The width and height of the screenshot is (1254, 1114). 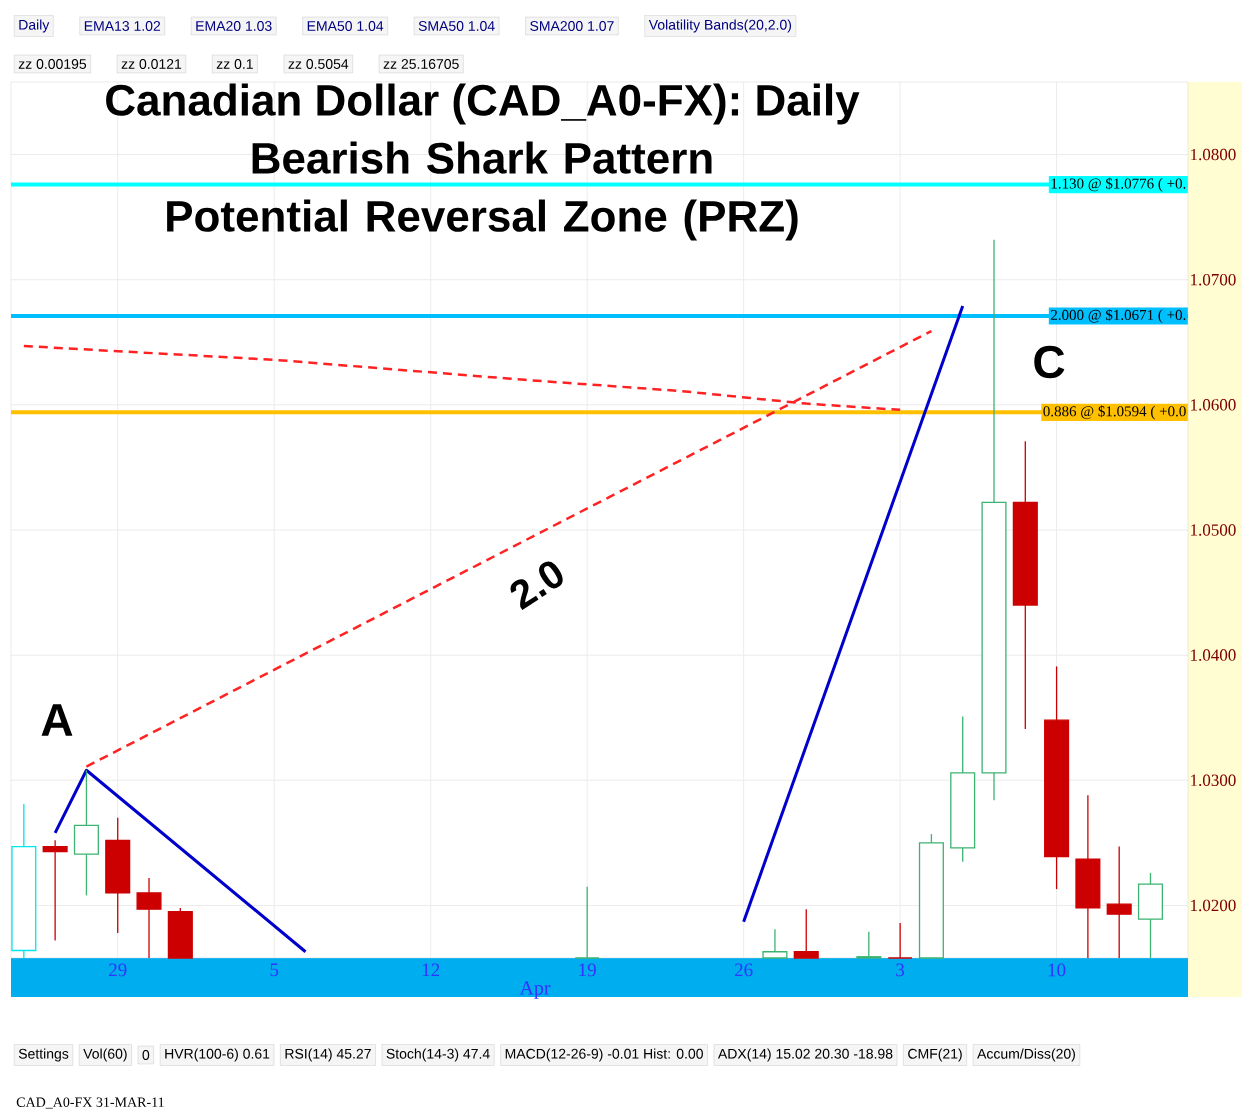 What do you see at coordinates (34, 26) in the screenshot?
I see `text: Daily` at bounding box center [34, 26].